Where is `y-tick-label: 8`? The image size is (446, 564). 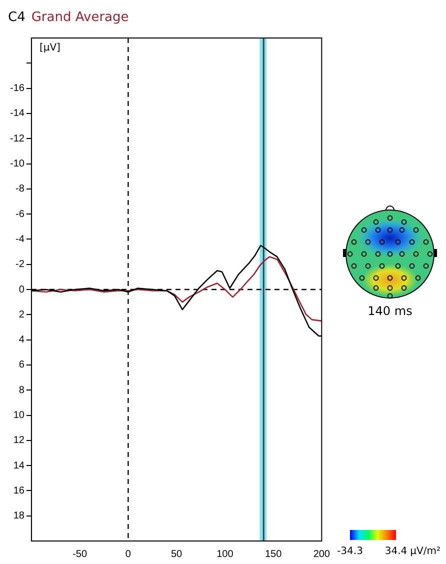
y-tick-label: 8 is located at coordinates (21, 390).